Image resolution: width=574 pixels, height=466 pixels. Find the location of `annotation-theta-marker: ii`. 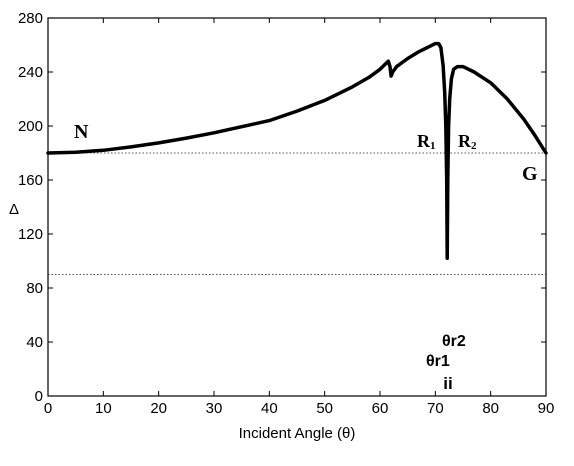

annotation-theta-marker: ii is located at coordinates (447, 383).